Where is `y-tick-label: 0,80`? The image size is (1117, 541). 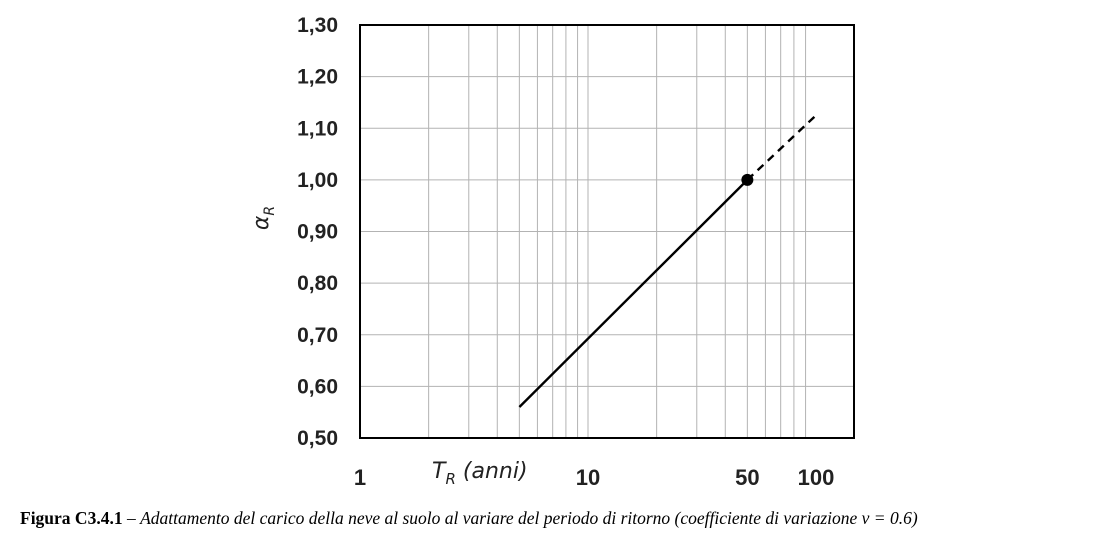 y-tick-label: 0,80 is located at coordinates (317, 283).